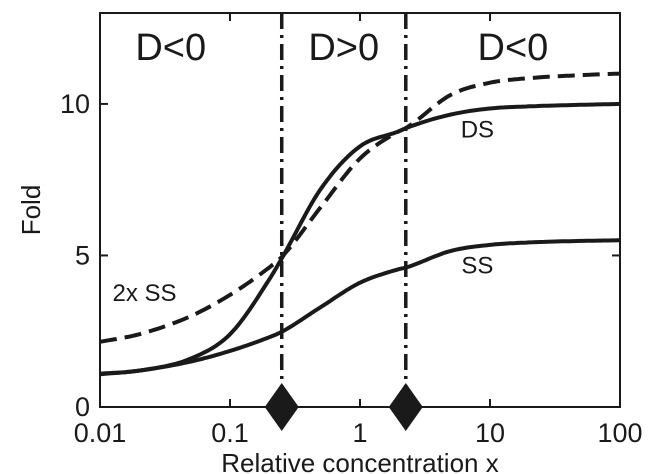  What do you see at coordinates (619, 433) in the screenshot?
I see `x-tick-label: 100` at bounding box center [619, 433].